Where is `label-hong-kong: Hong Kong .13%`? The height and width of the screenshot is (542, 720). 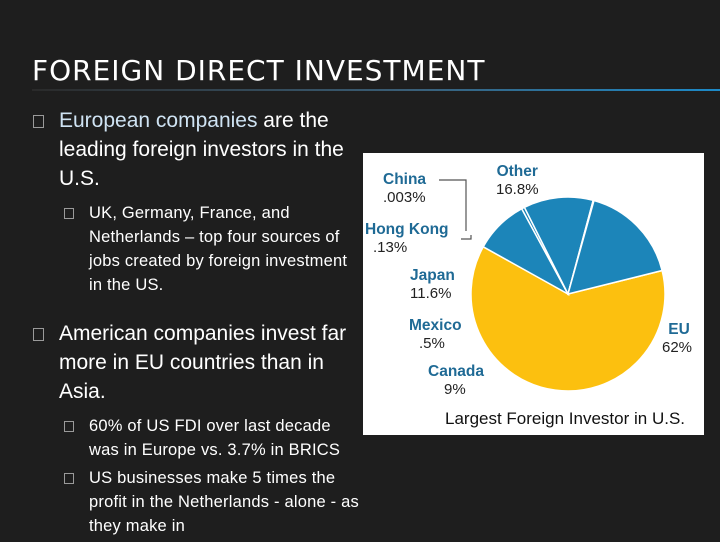 label-hong-kong: Hong Kong .13% is located at coordinates (407, 239).